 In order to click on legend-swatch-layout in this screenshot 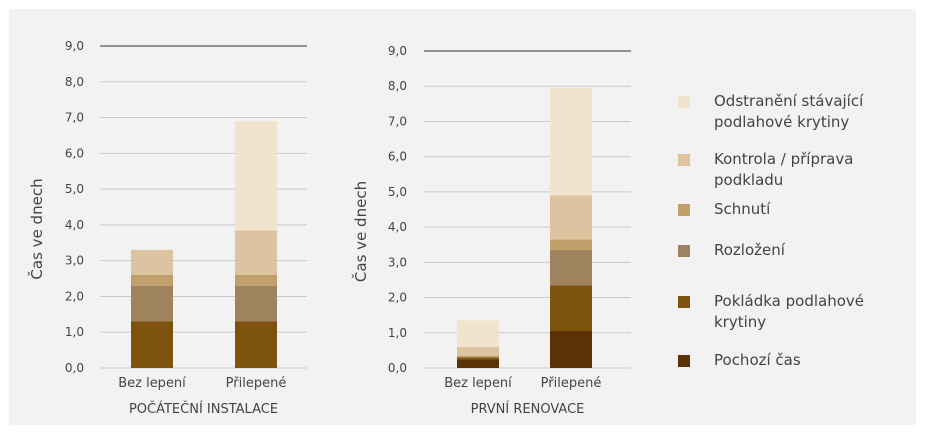, I will do `click(684, 251)`.